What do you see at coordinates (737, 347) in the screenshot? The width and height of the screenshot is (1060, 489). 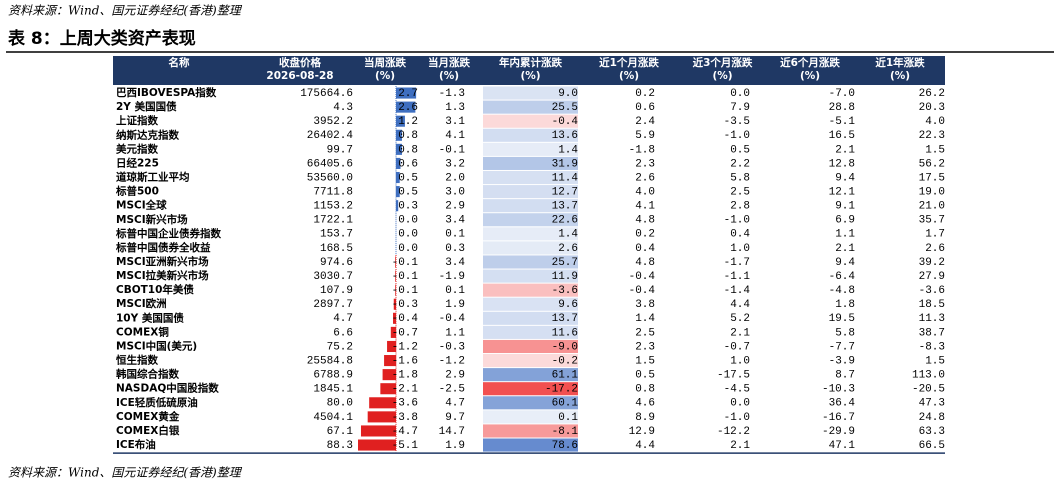 I see `cell-value: -0.7` at bounding box center [737, 347].